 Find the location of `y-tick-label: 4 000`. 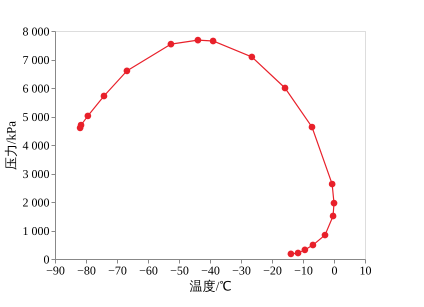

y-tick-label: 4 000 is located at coordinates (36, 145).